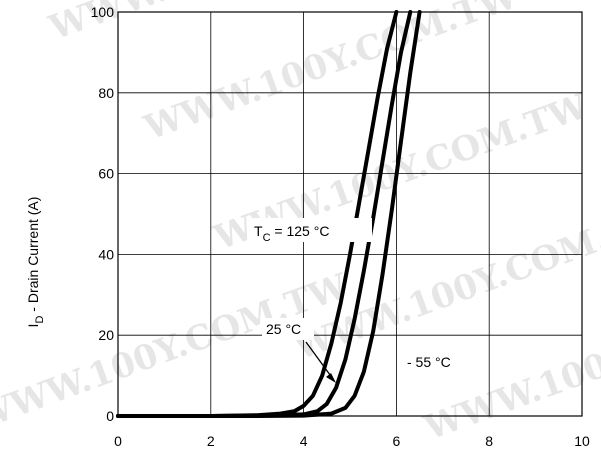  What do you see at coordinates (283, 329) in the screenshot?
I see `series-label-25c: 25 °C` at bounding box center [283, 329].